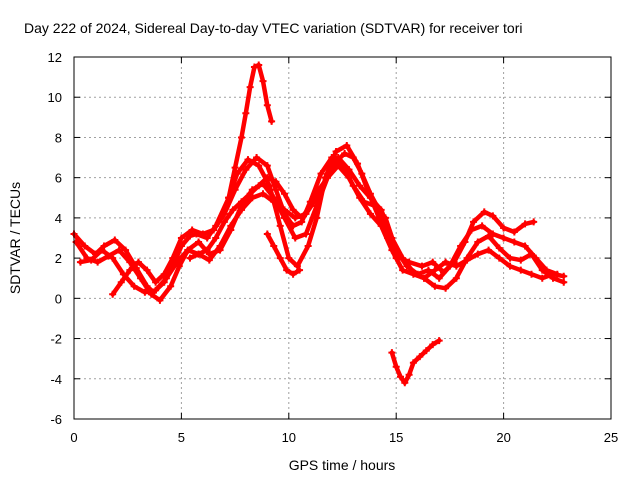 The width and height of the screenshot is (640, 480). What do you see at coordinates (58, 258) in the screenshot?
I see `y-tick-label: 2` at bounding box center [58, 258].